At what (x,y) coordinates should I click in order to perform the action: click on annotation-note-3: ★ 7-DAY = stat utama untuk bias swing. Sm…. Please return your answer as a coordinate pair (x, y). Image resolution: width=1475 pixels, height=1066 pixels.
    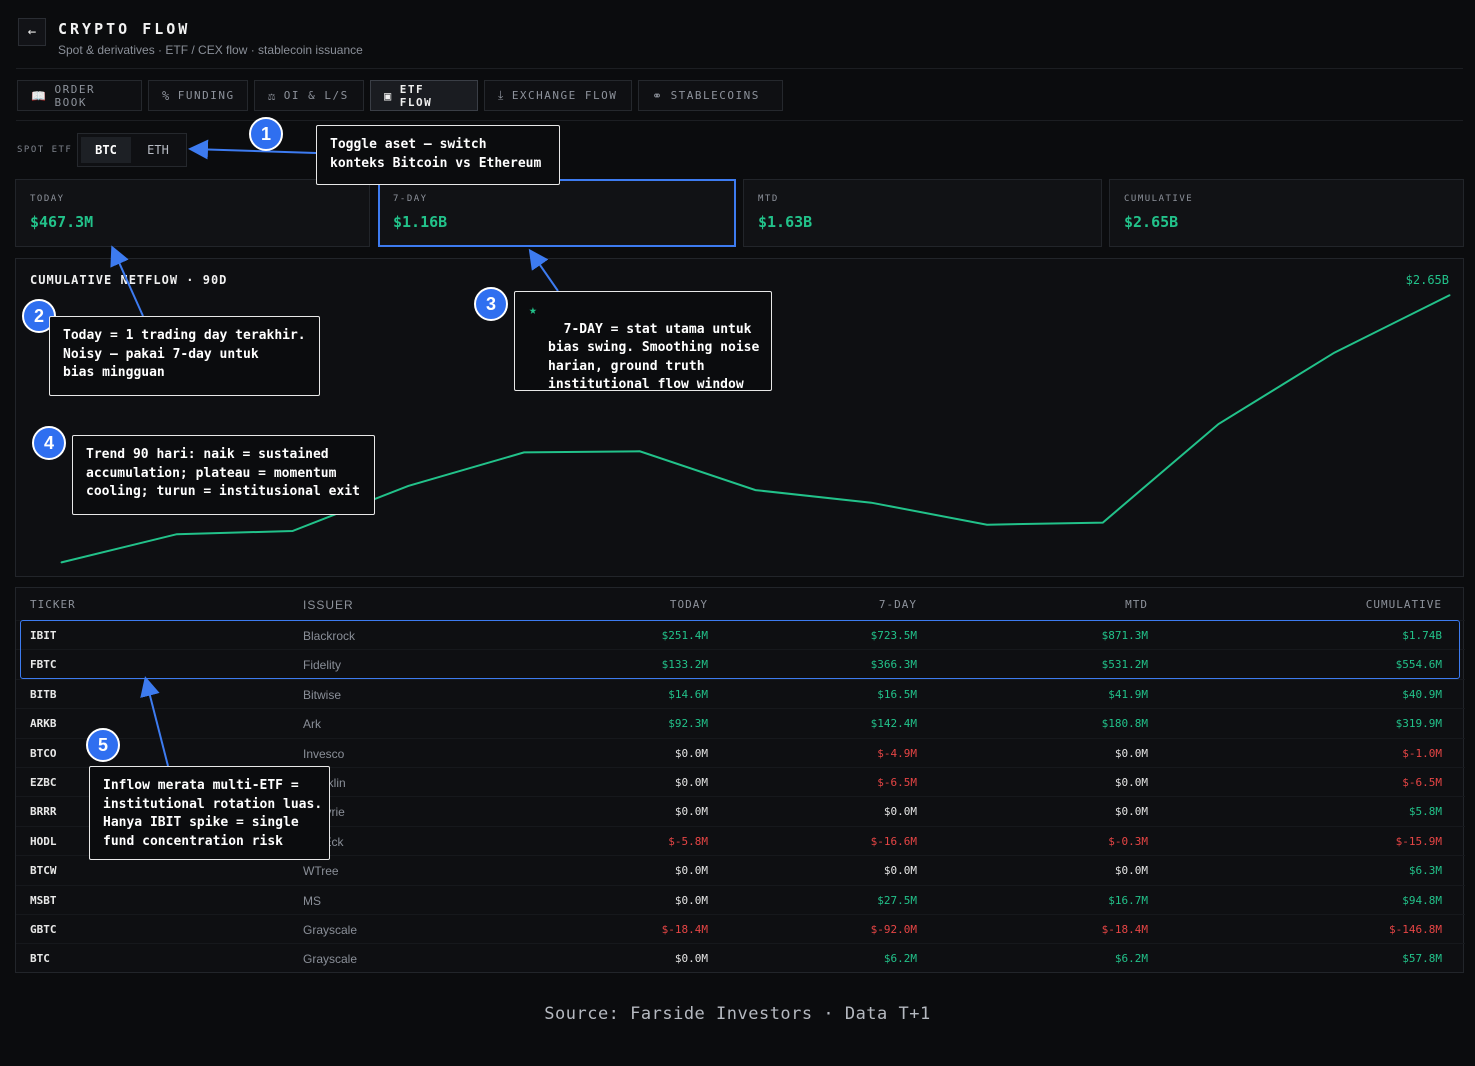
    Looking at the image, I should click on (643, 341).